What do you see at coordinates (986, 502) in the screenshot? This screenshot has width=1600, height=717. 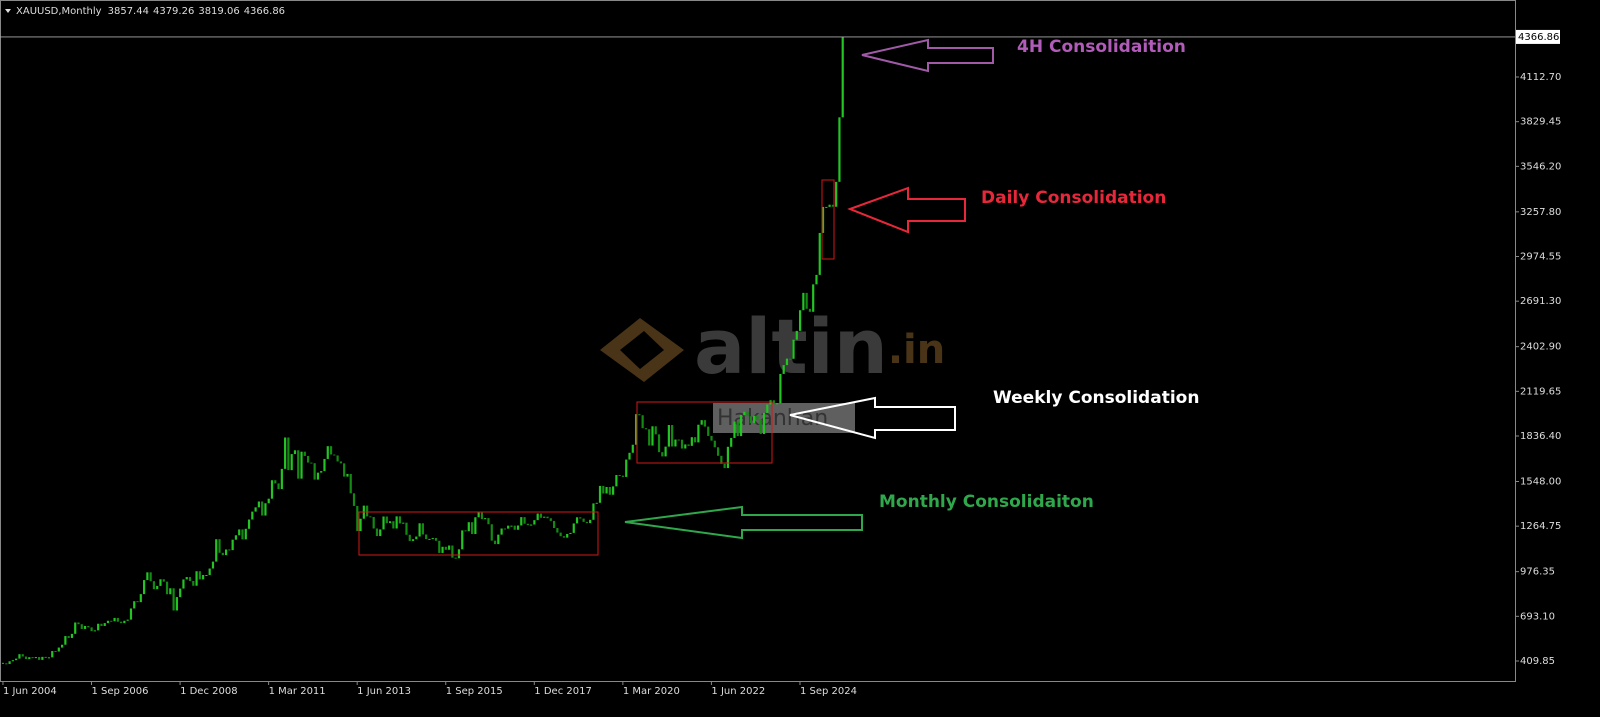 I see `annotation: Monthly Consolidaiton` at bounding box center [986, 502].